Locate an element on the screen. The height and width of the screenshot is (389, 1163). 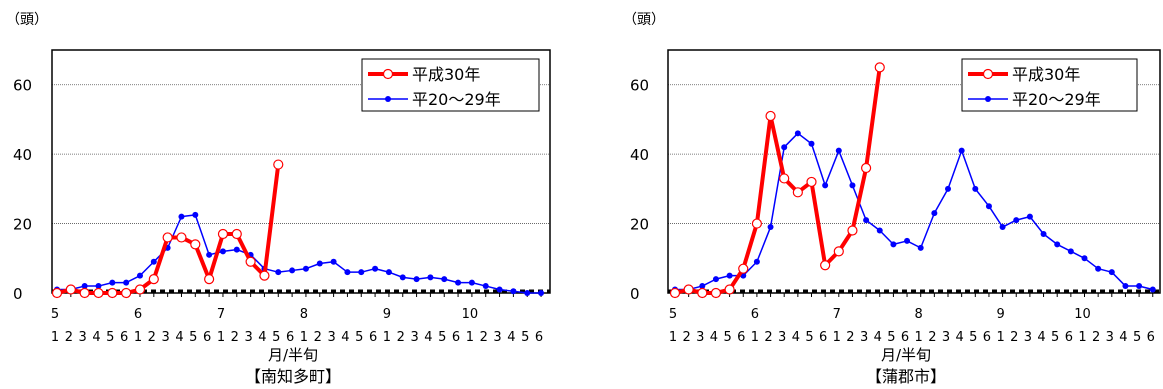
x-axis-label: 月/半旬 is located at coordinates (906, 355).